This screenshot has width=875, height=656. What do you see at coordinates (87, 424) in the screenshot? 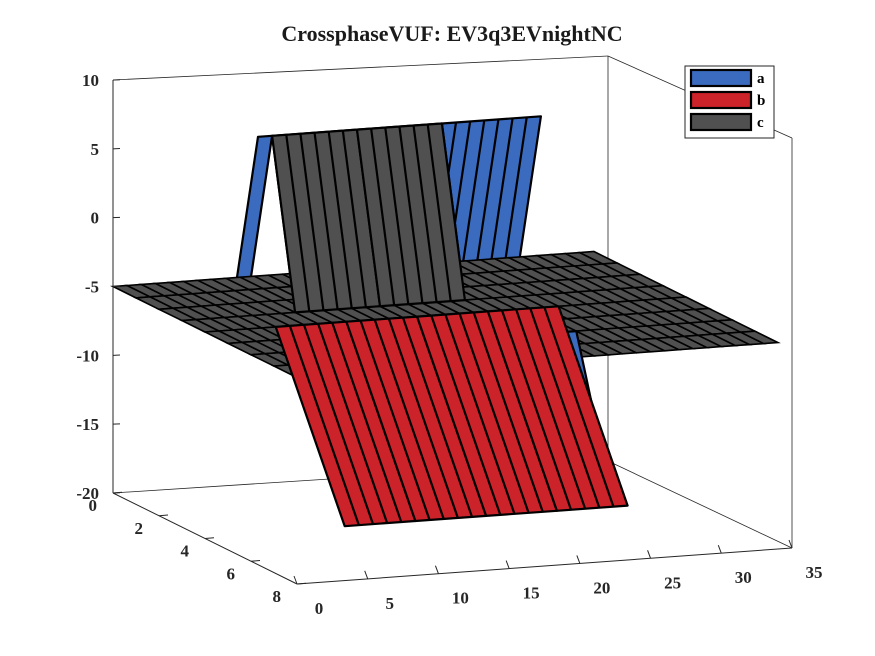
I see `z-tick-label: -15` at bounding box center [87, 424].